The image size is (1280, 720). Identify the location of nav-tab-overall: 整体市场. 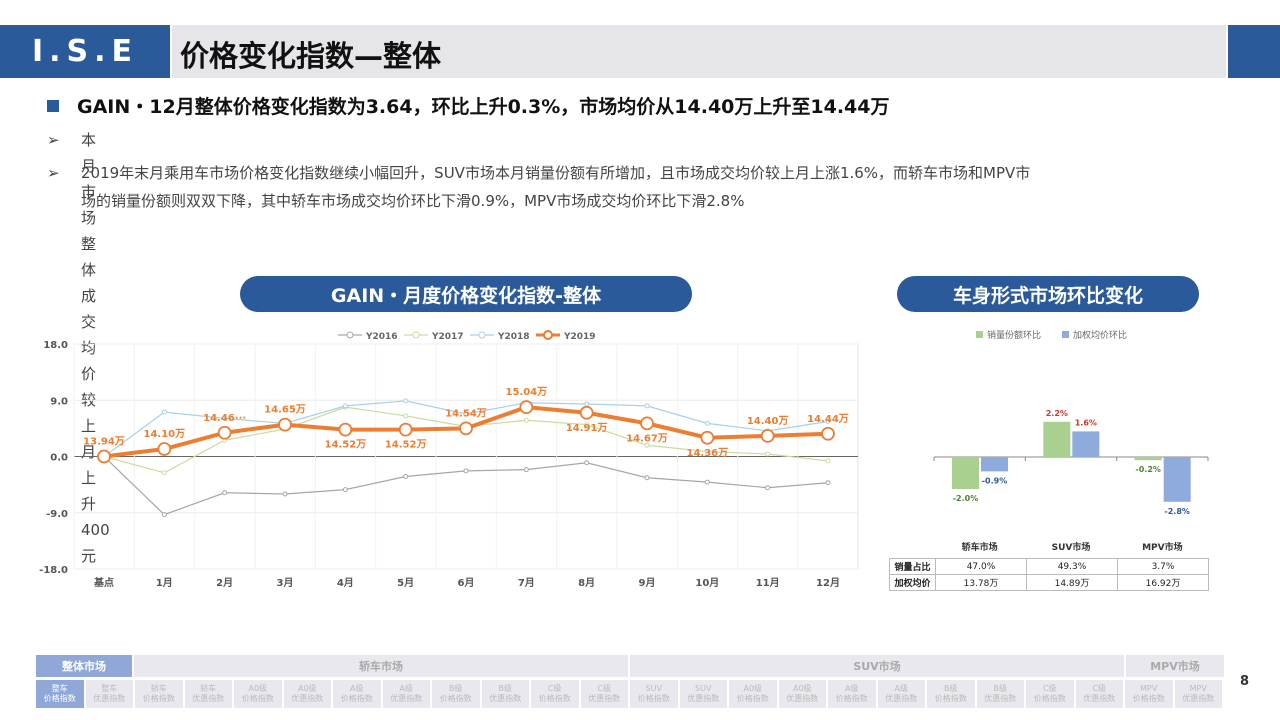
(85, 666).